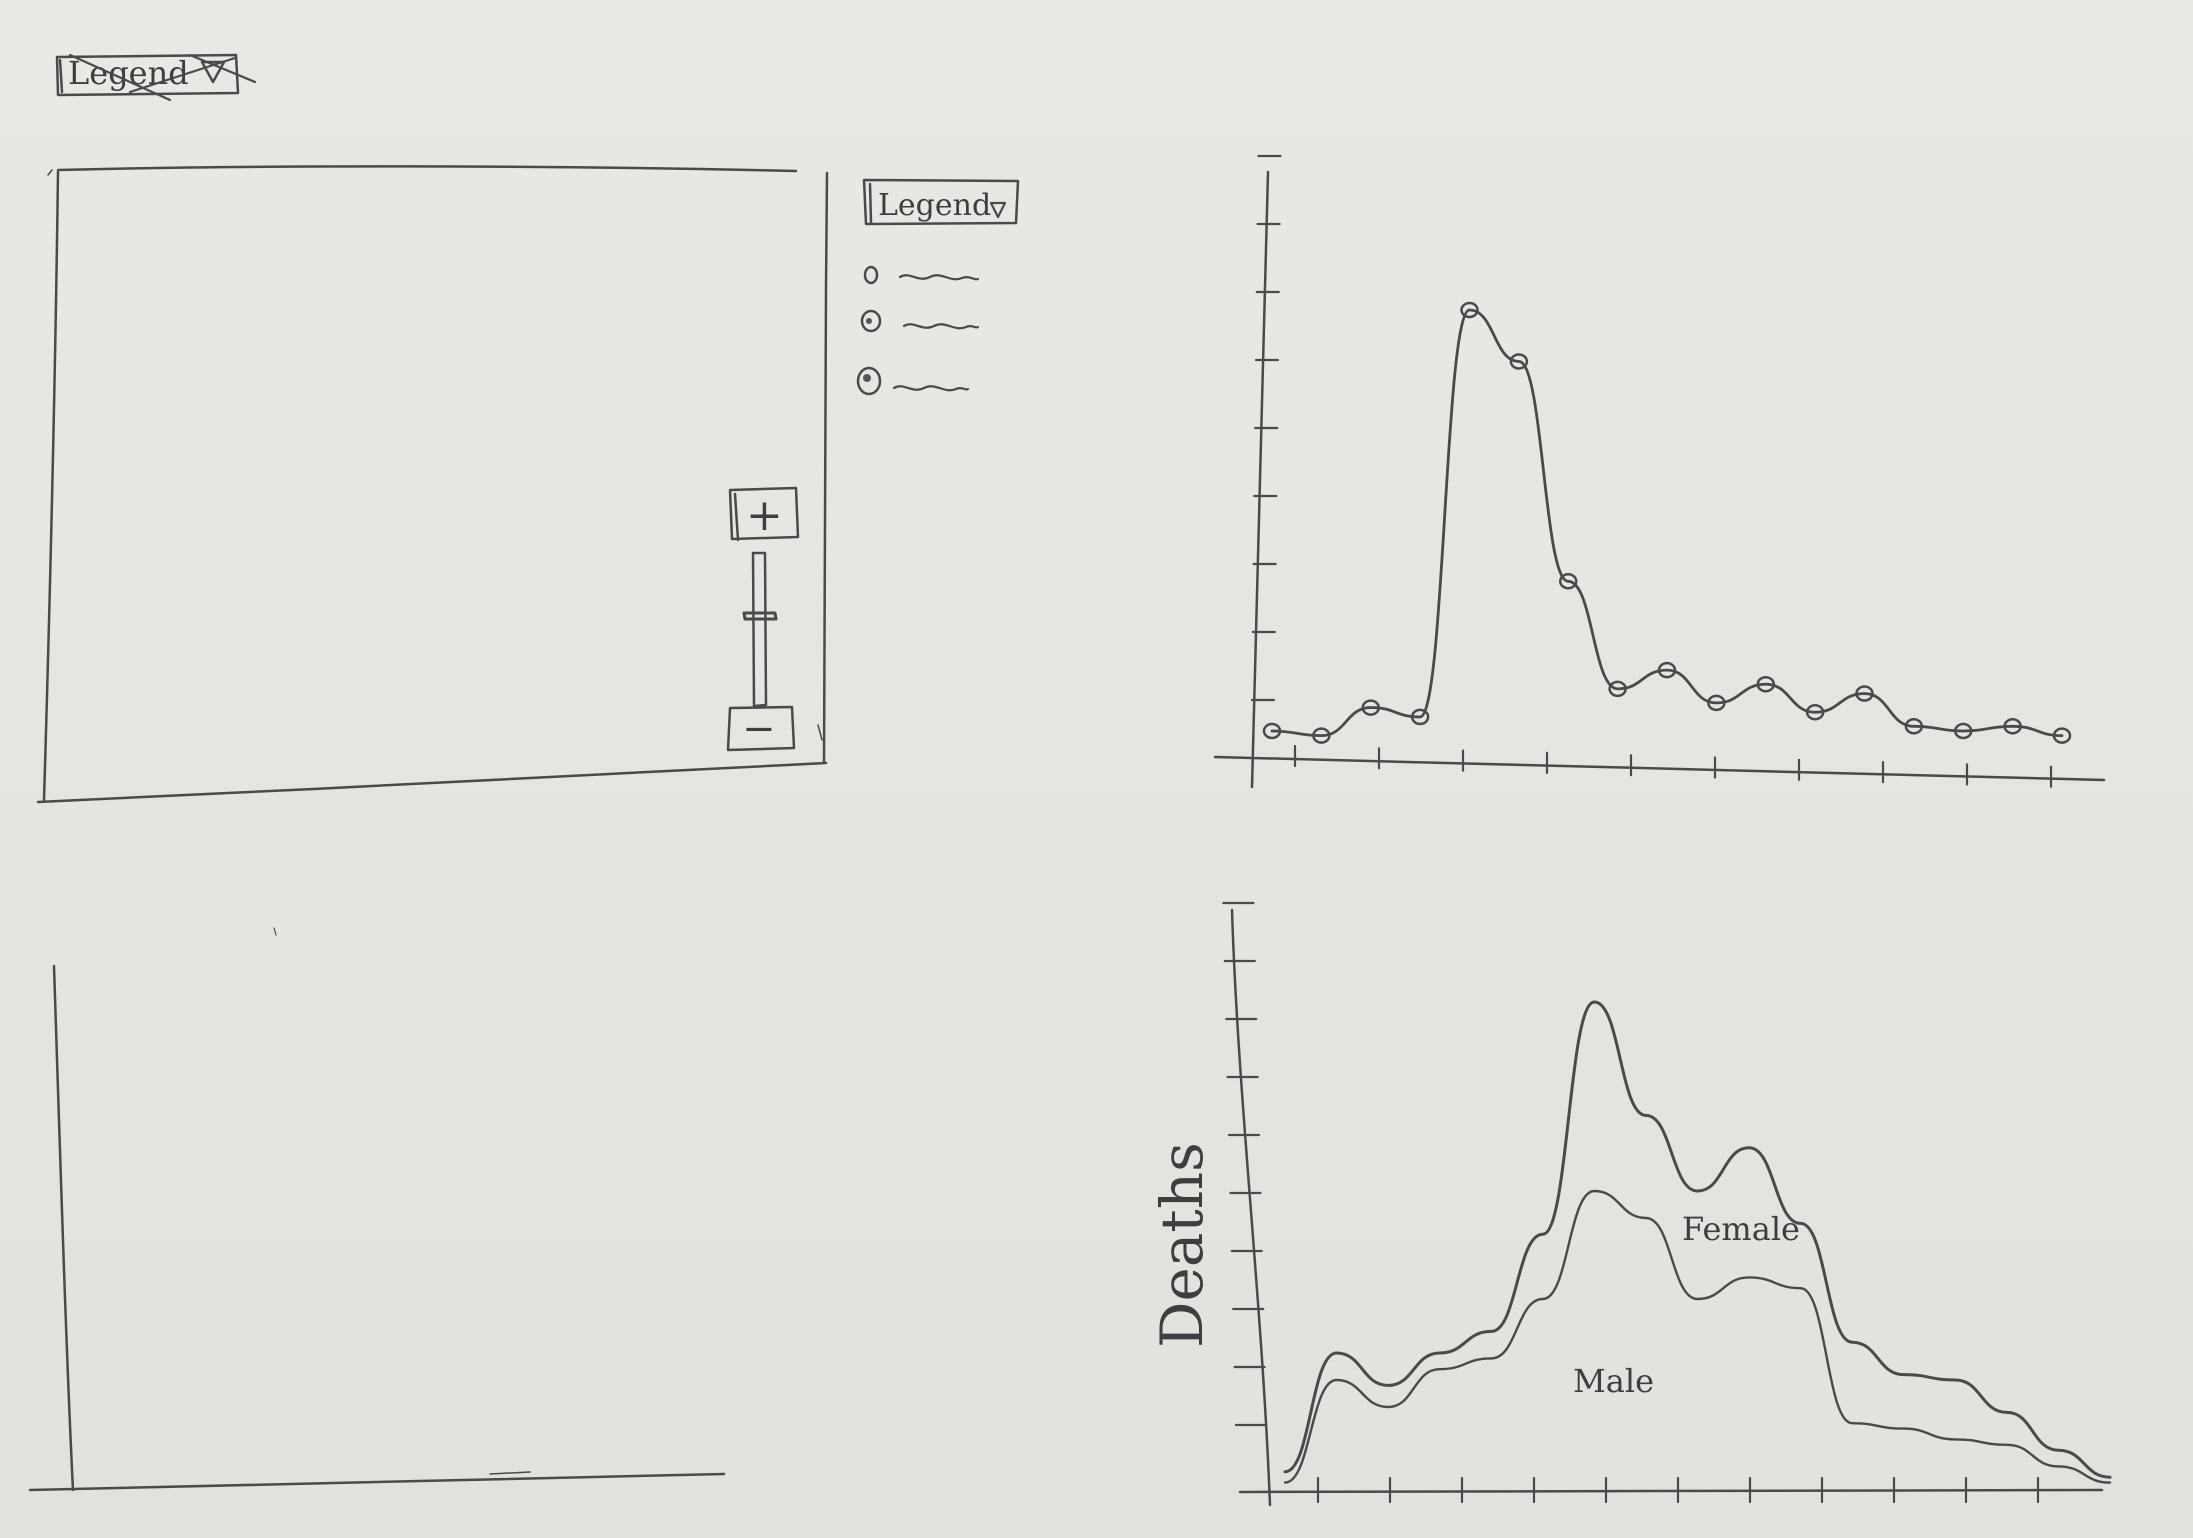  I want to click on large-circle-icon, so click(869, 381).